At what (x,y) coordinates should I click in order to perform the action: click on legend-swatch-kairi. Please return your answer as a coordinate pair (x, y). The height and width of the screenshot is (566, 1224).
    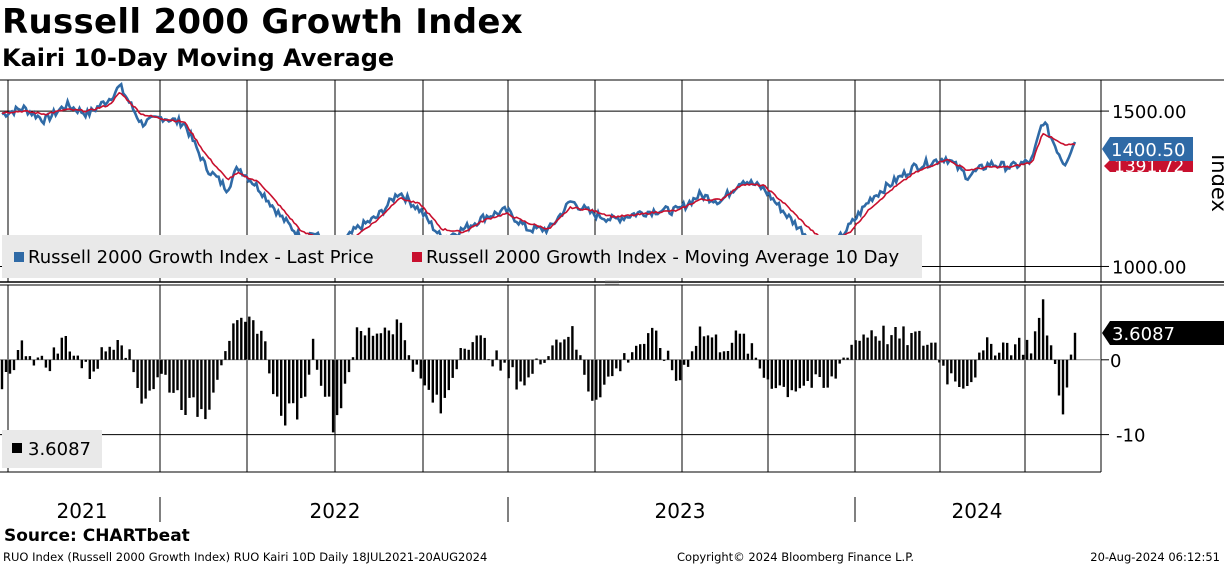
    Looking at the image, I should click on (17, 448).